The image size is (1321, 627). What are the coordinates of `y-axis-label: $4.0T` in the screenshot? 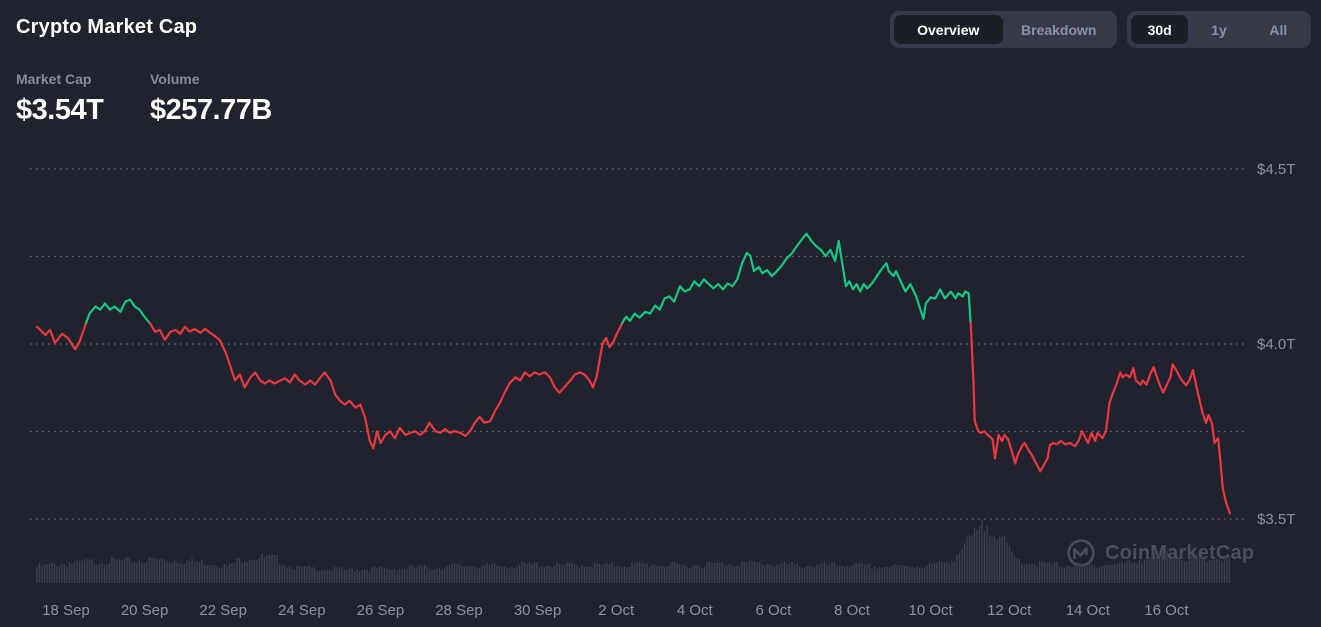 It's located at (1276, 344).